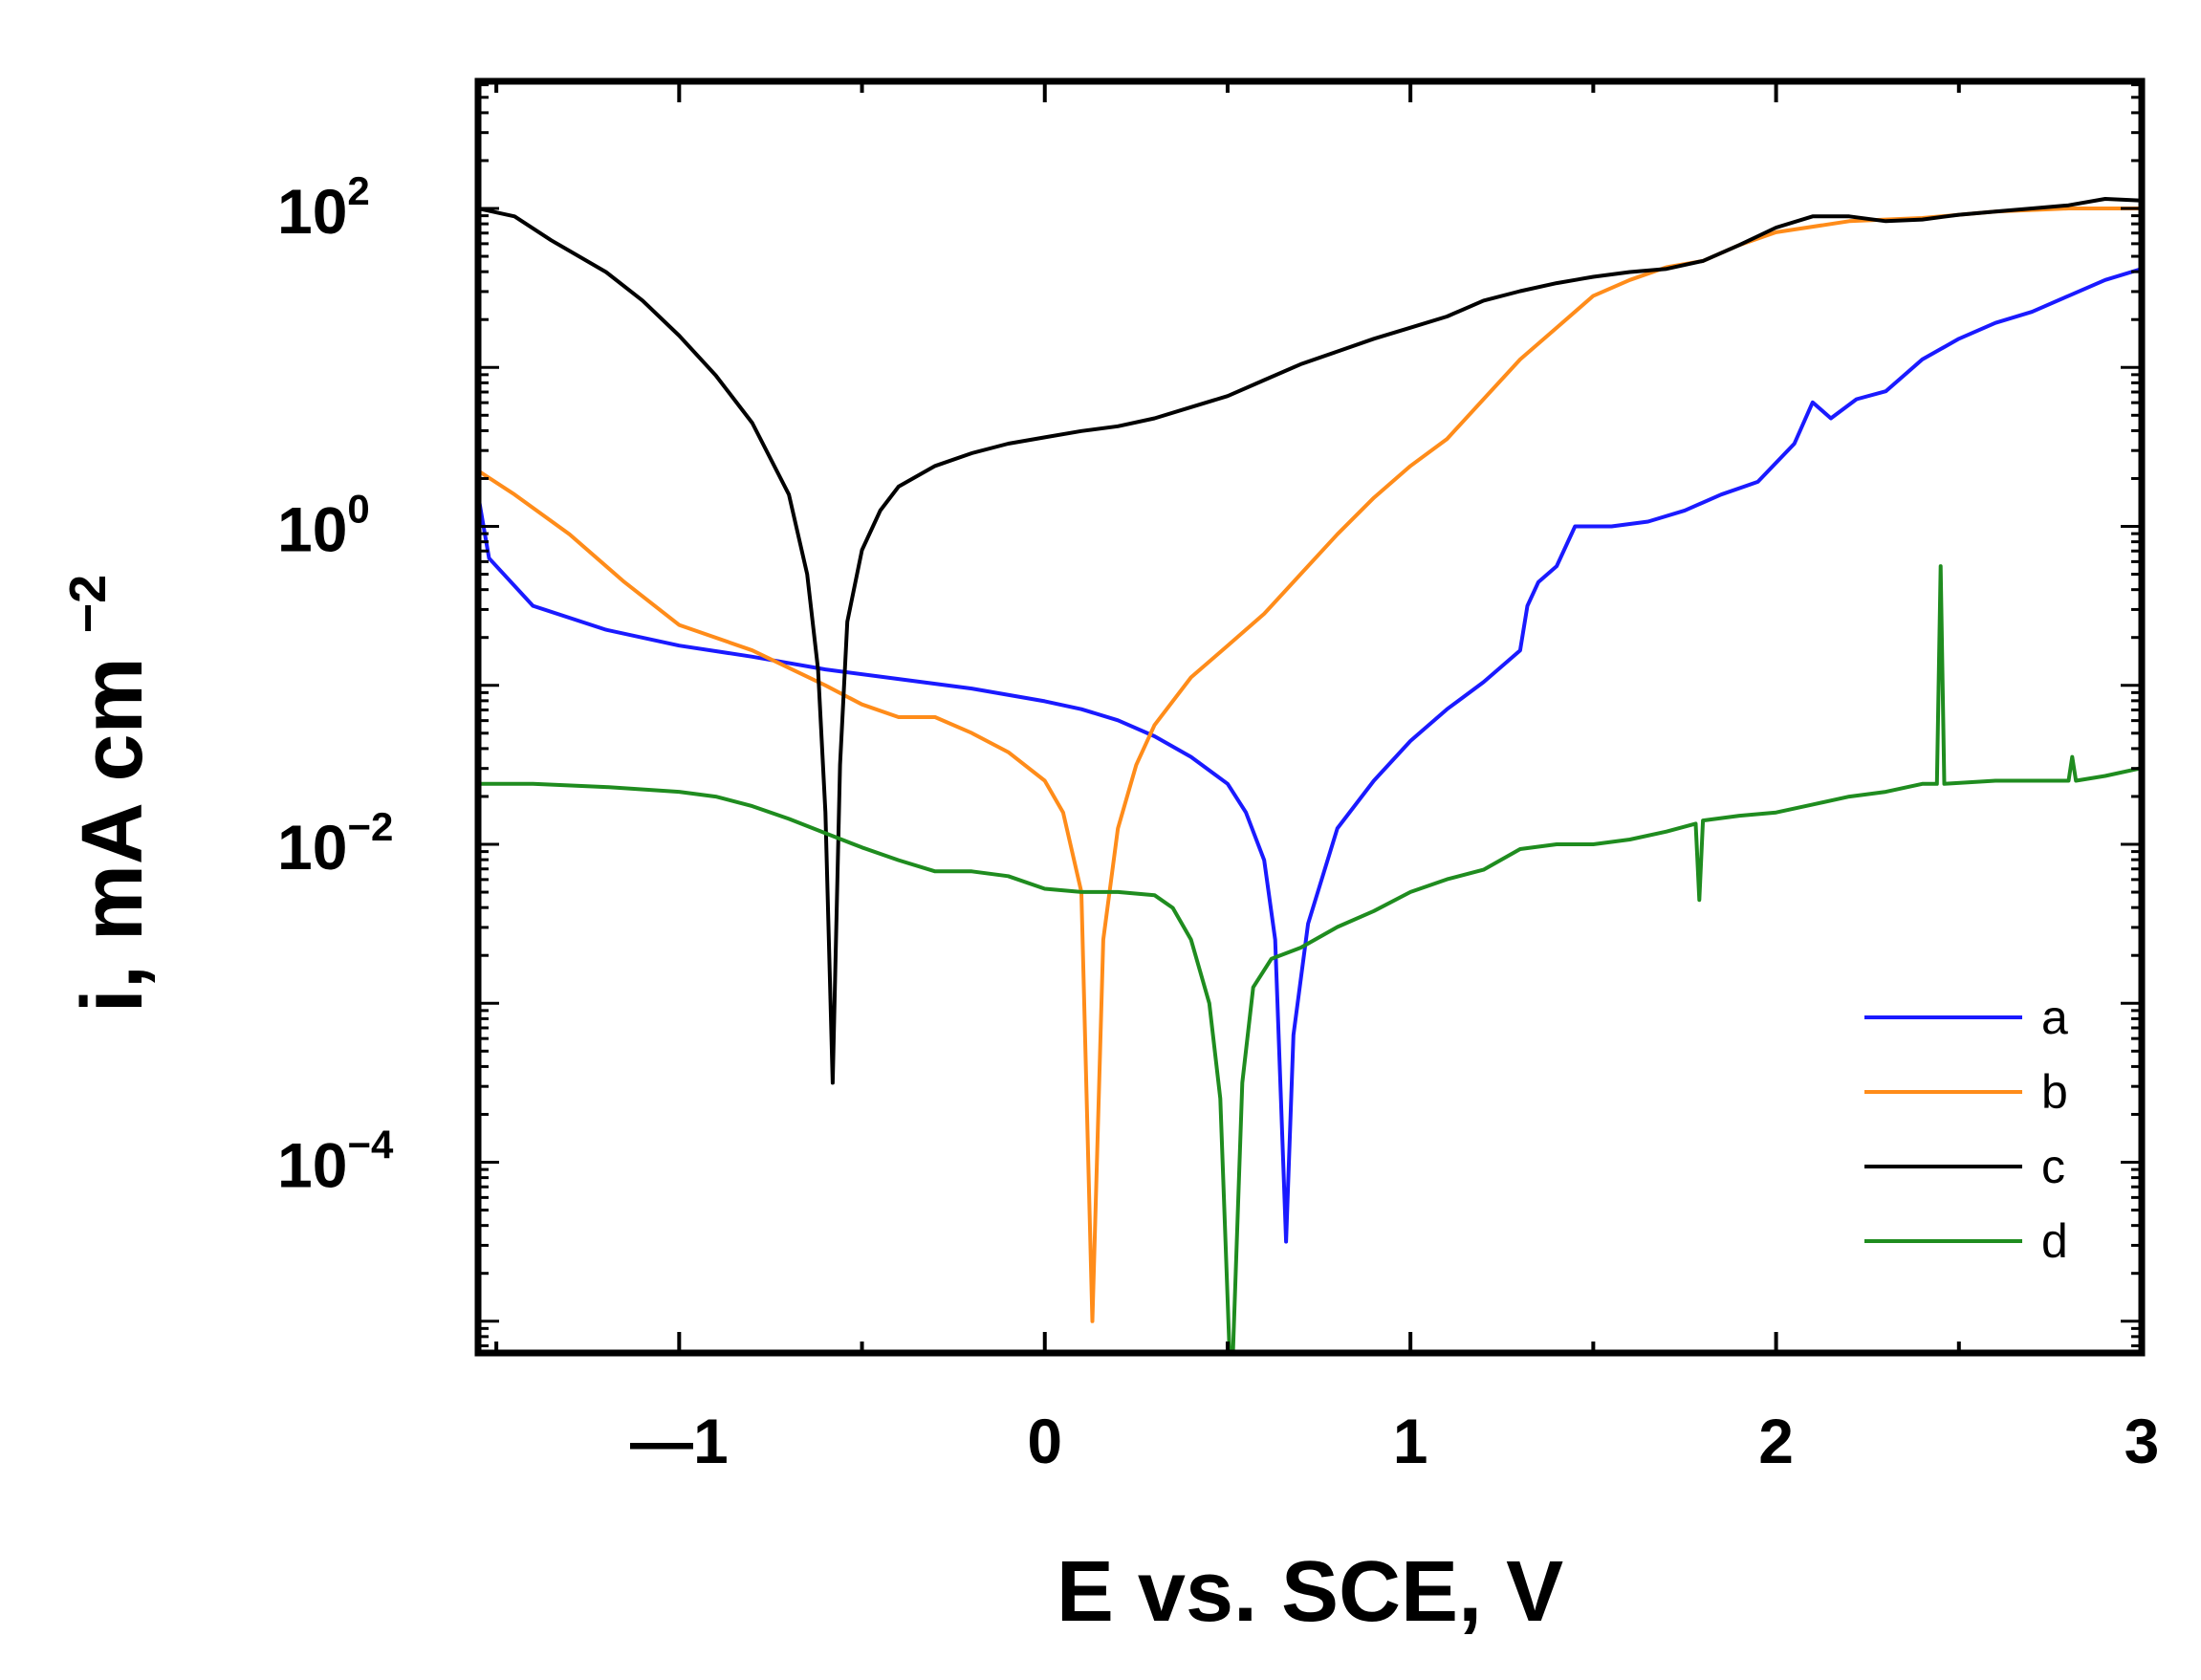  I want to click on legend-label-d: d, so click(2054, 1241).